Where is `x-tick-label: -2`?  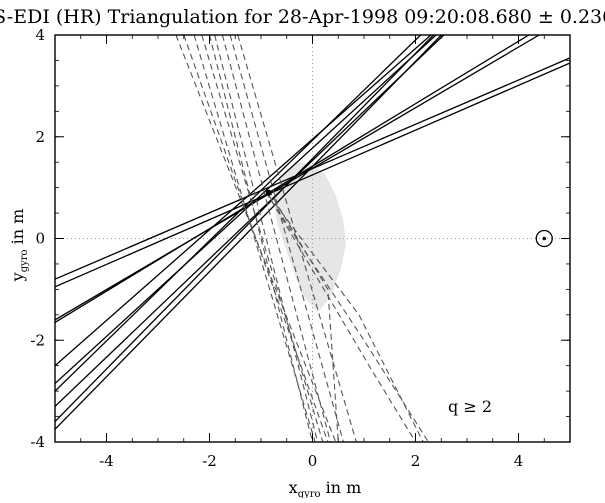
x-tick-label: -2 is located at coordinates (209, 461).